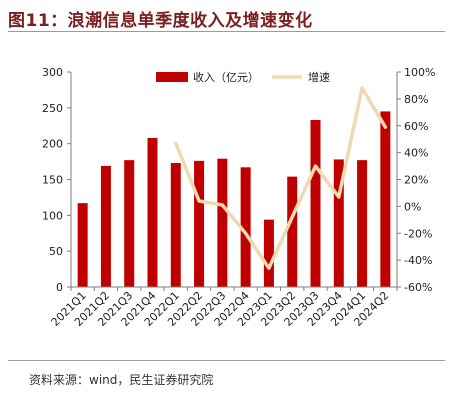  What do you see at coordinates (160, 21) in the screenshot?
I see `figure-title: 图11：浪潮信息单季度收入及增速变化` at bounding box center [160, 21].